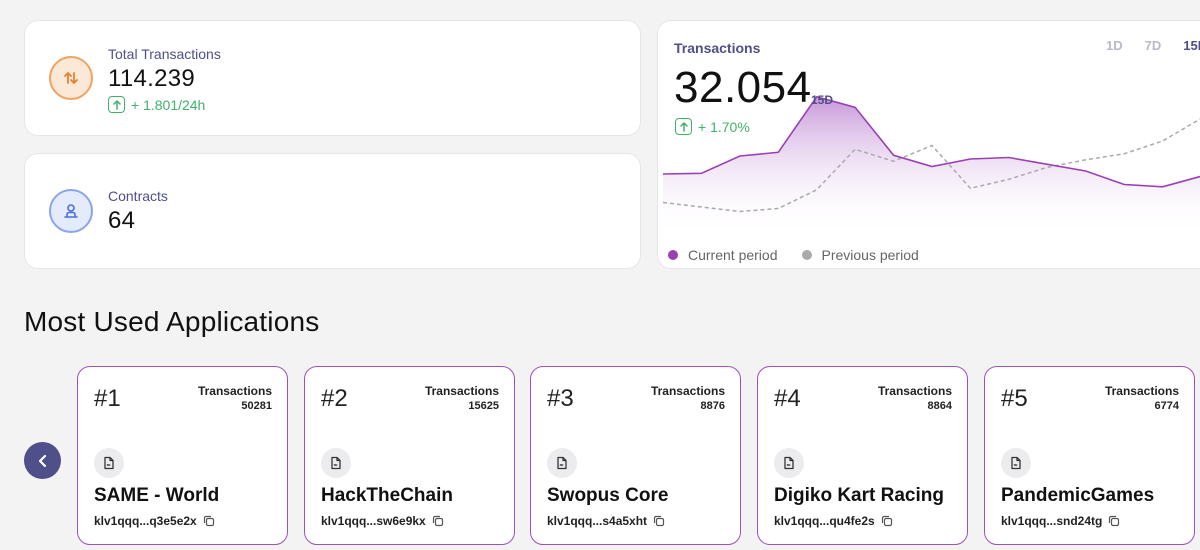  I want to click on transactions-chart, so click(931, 165).